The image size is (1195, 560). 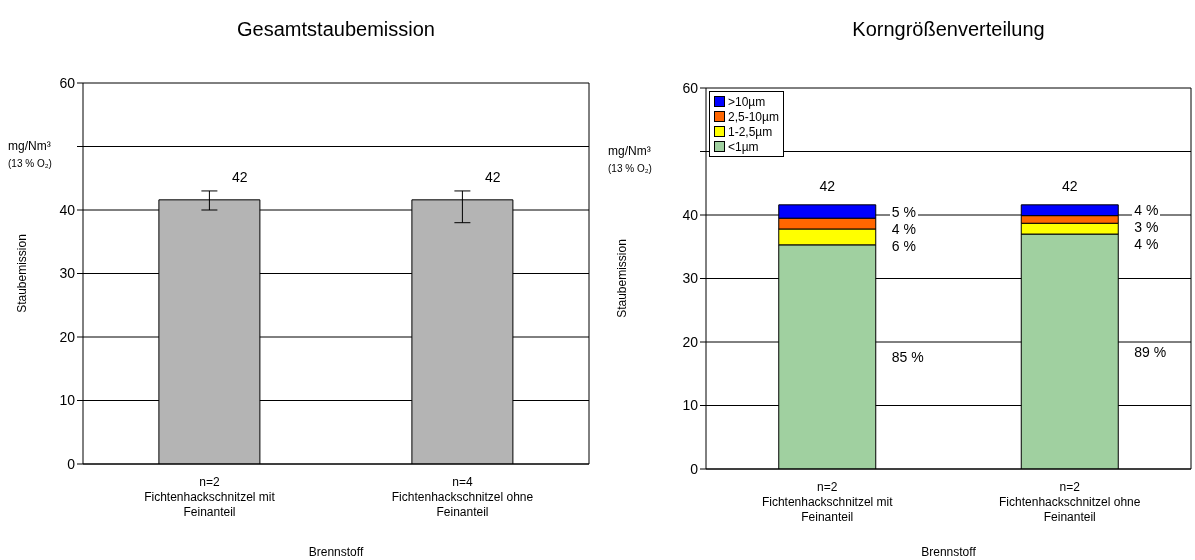 I want to click on annotation: 89 %, so click(x=1150, y=351).